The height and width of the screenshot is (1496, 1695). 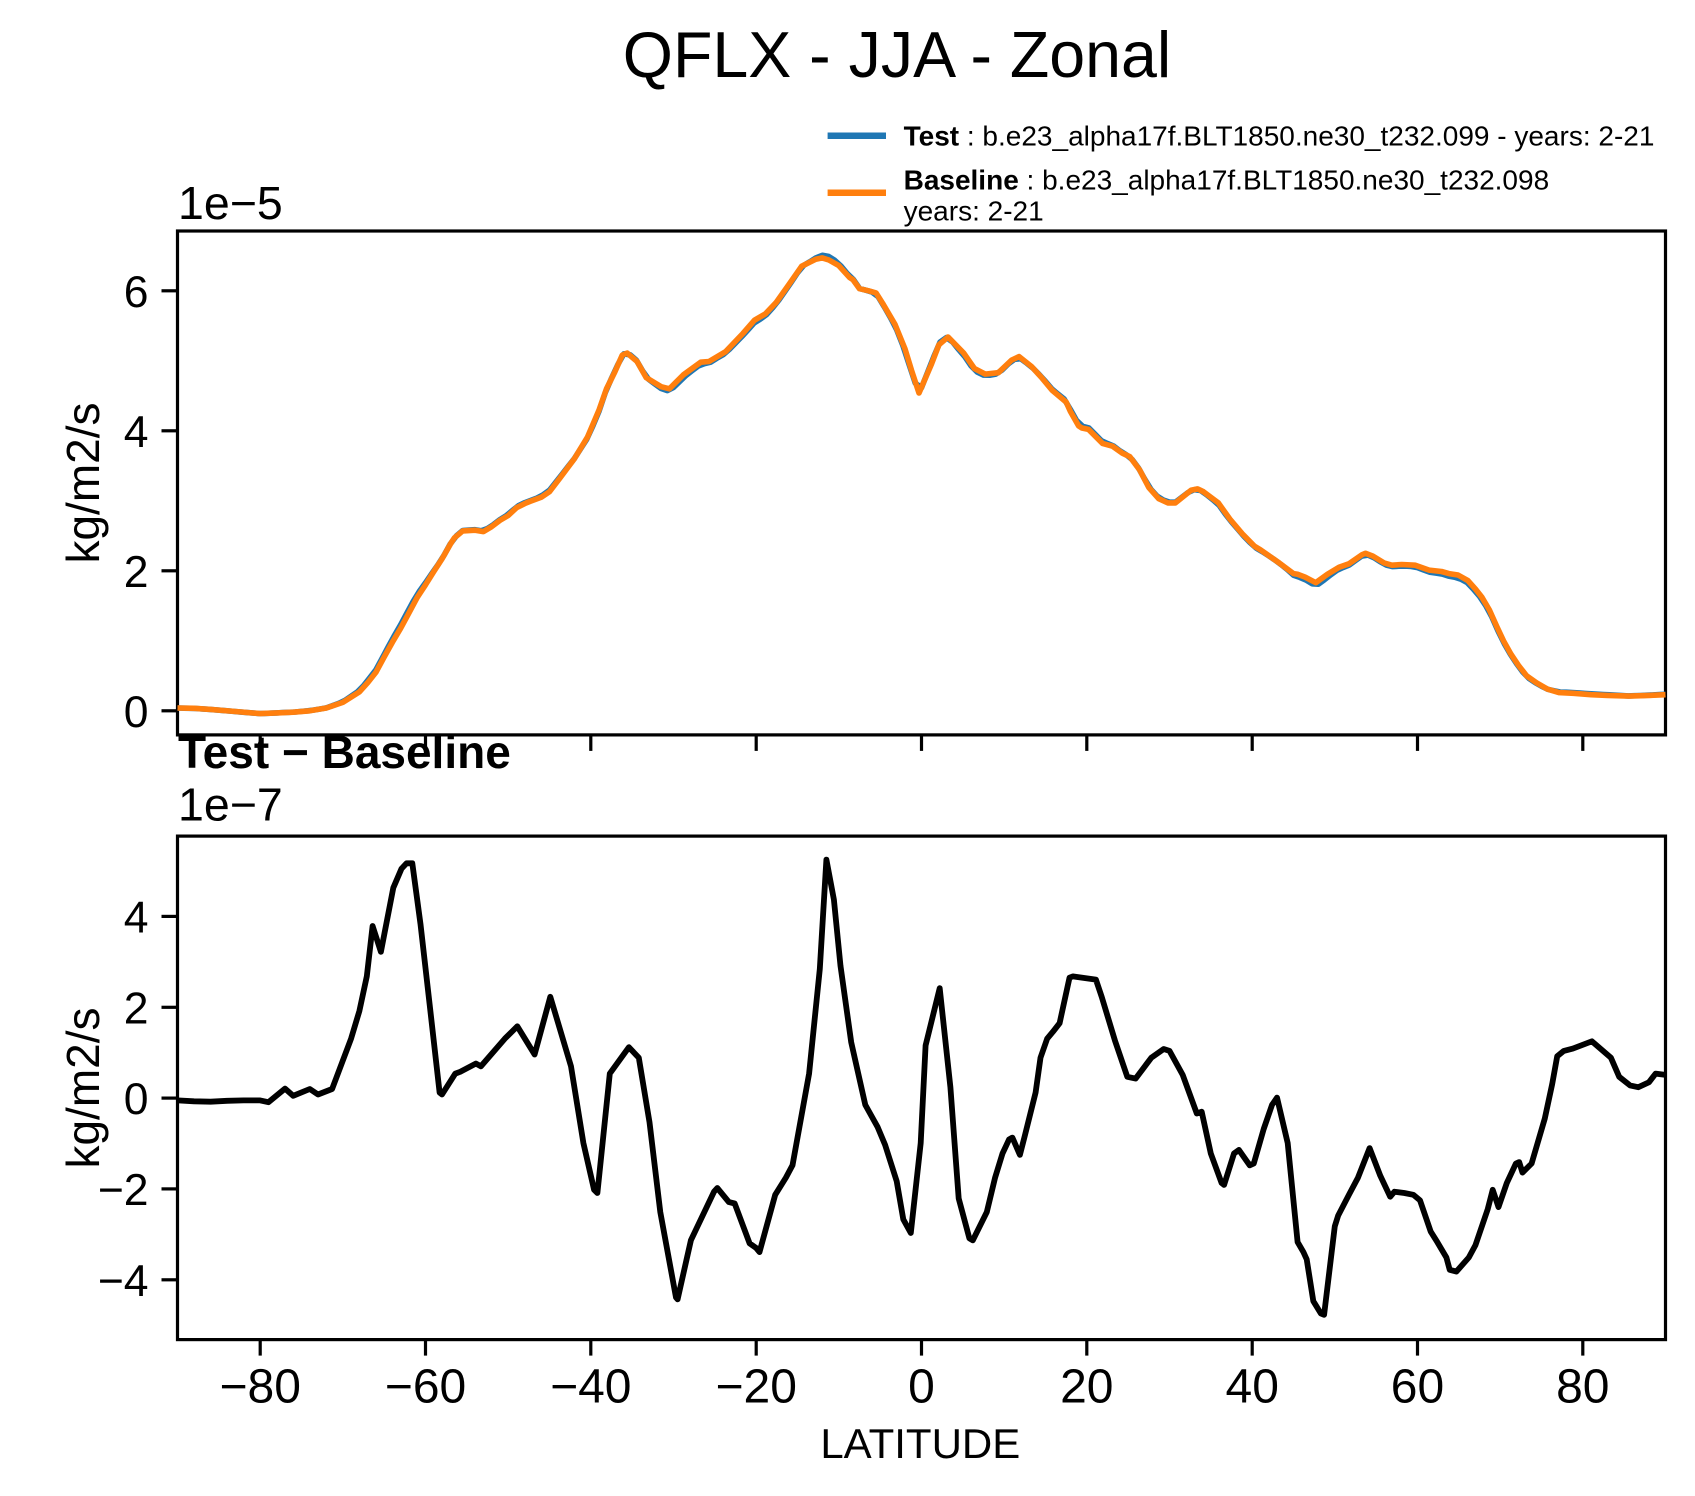 What do you see at coordinates (755, 1387) in the screenshot?
I see `svg-text: −20` at bounding box center [755, 1387].